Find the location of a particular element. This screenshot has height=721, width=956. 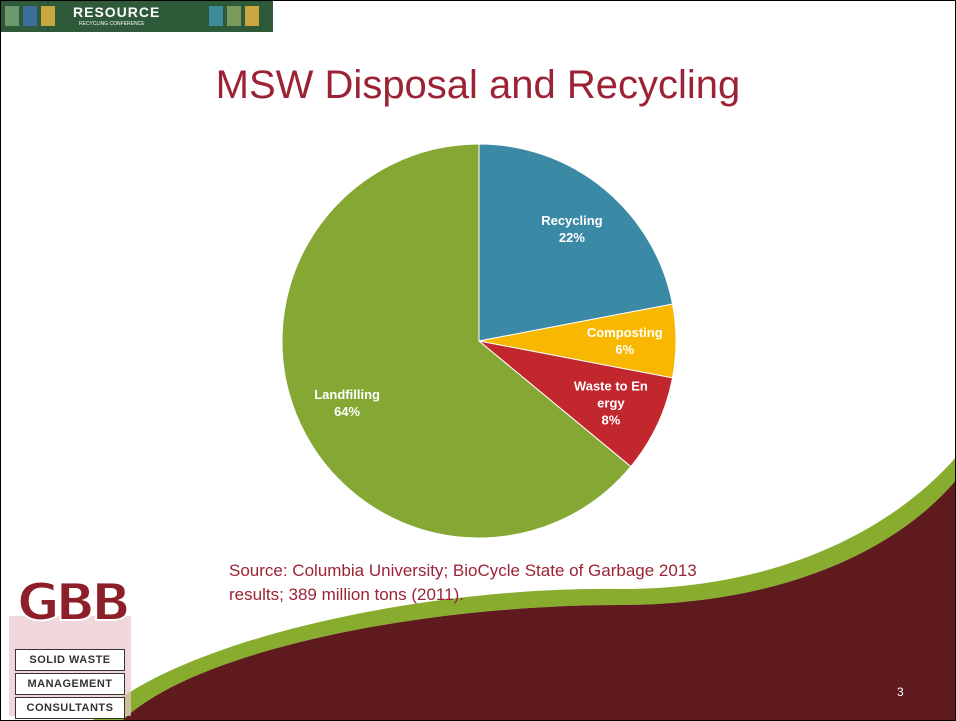

slice-value: 22% is located at coordinates (571, 237).